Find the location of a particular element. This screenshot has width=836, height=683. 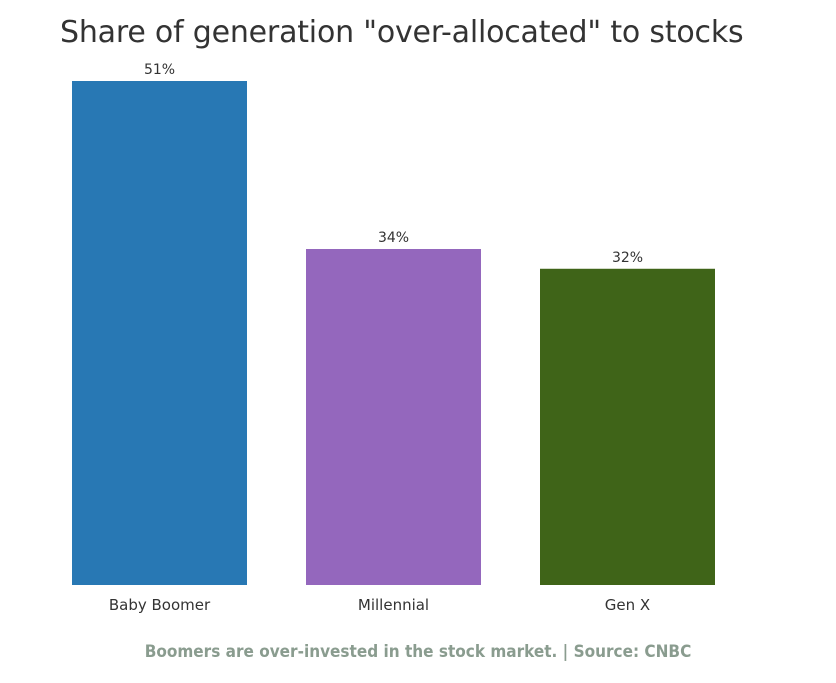

category-labels-layer: Baby Boomer Millennial Gen X is located at coordinates (379, 605).